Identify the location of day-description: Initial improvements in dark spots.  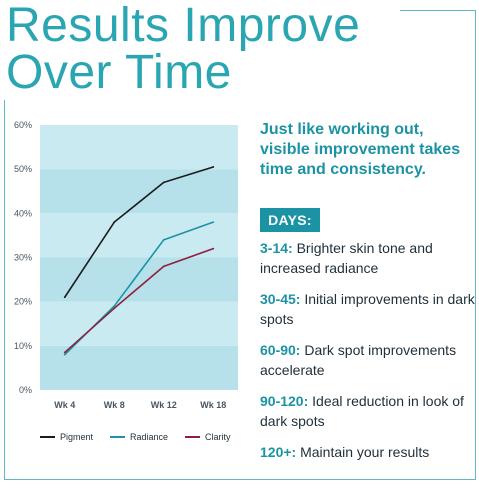
(367, 309).